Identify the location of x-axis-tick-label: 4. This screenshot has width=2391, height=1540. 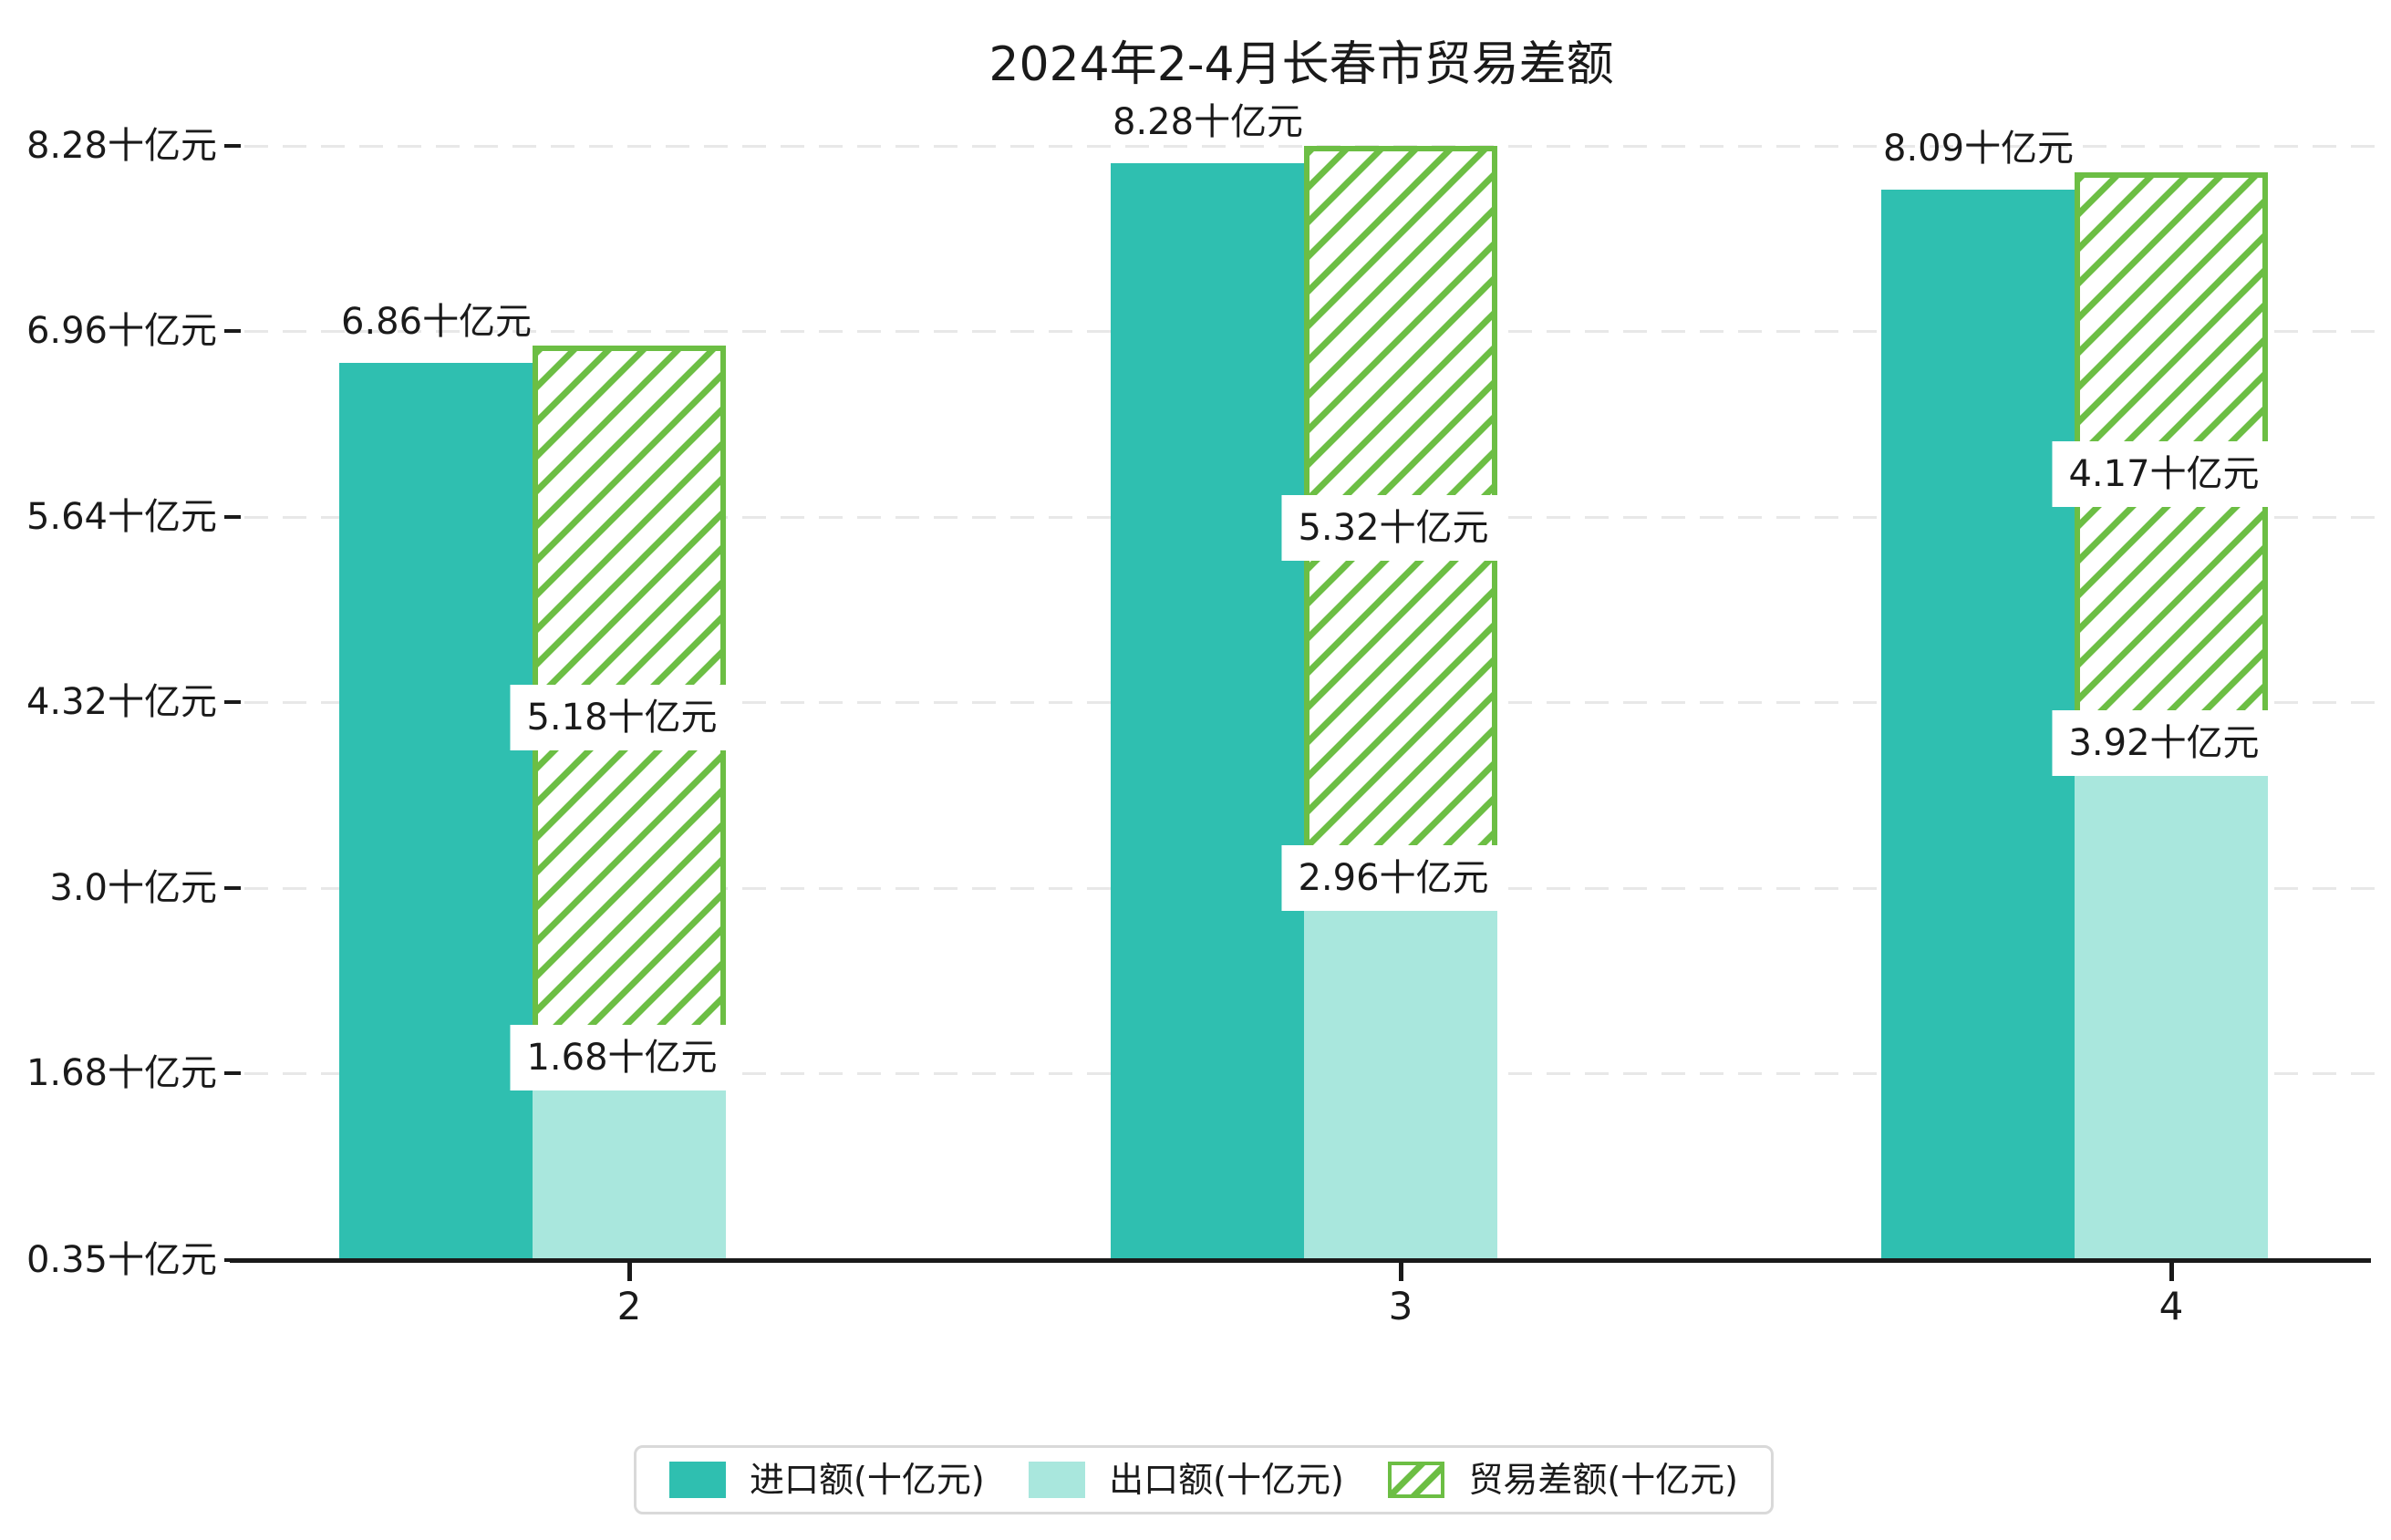
(2171, 1306).